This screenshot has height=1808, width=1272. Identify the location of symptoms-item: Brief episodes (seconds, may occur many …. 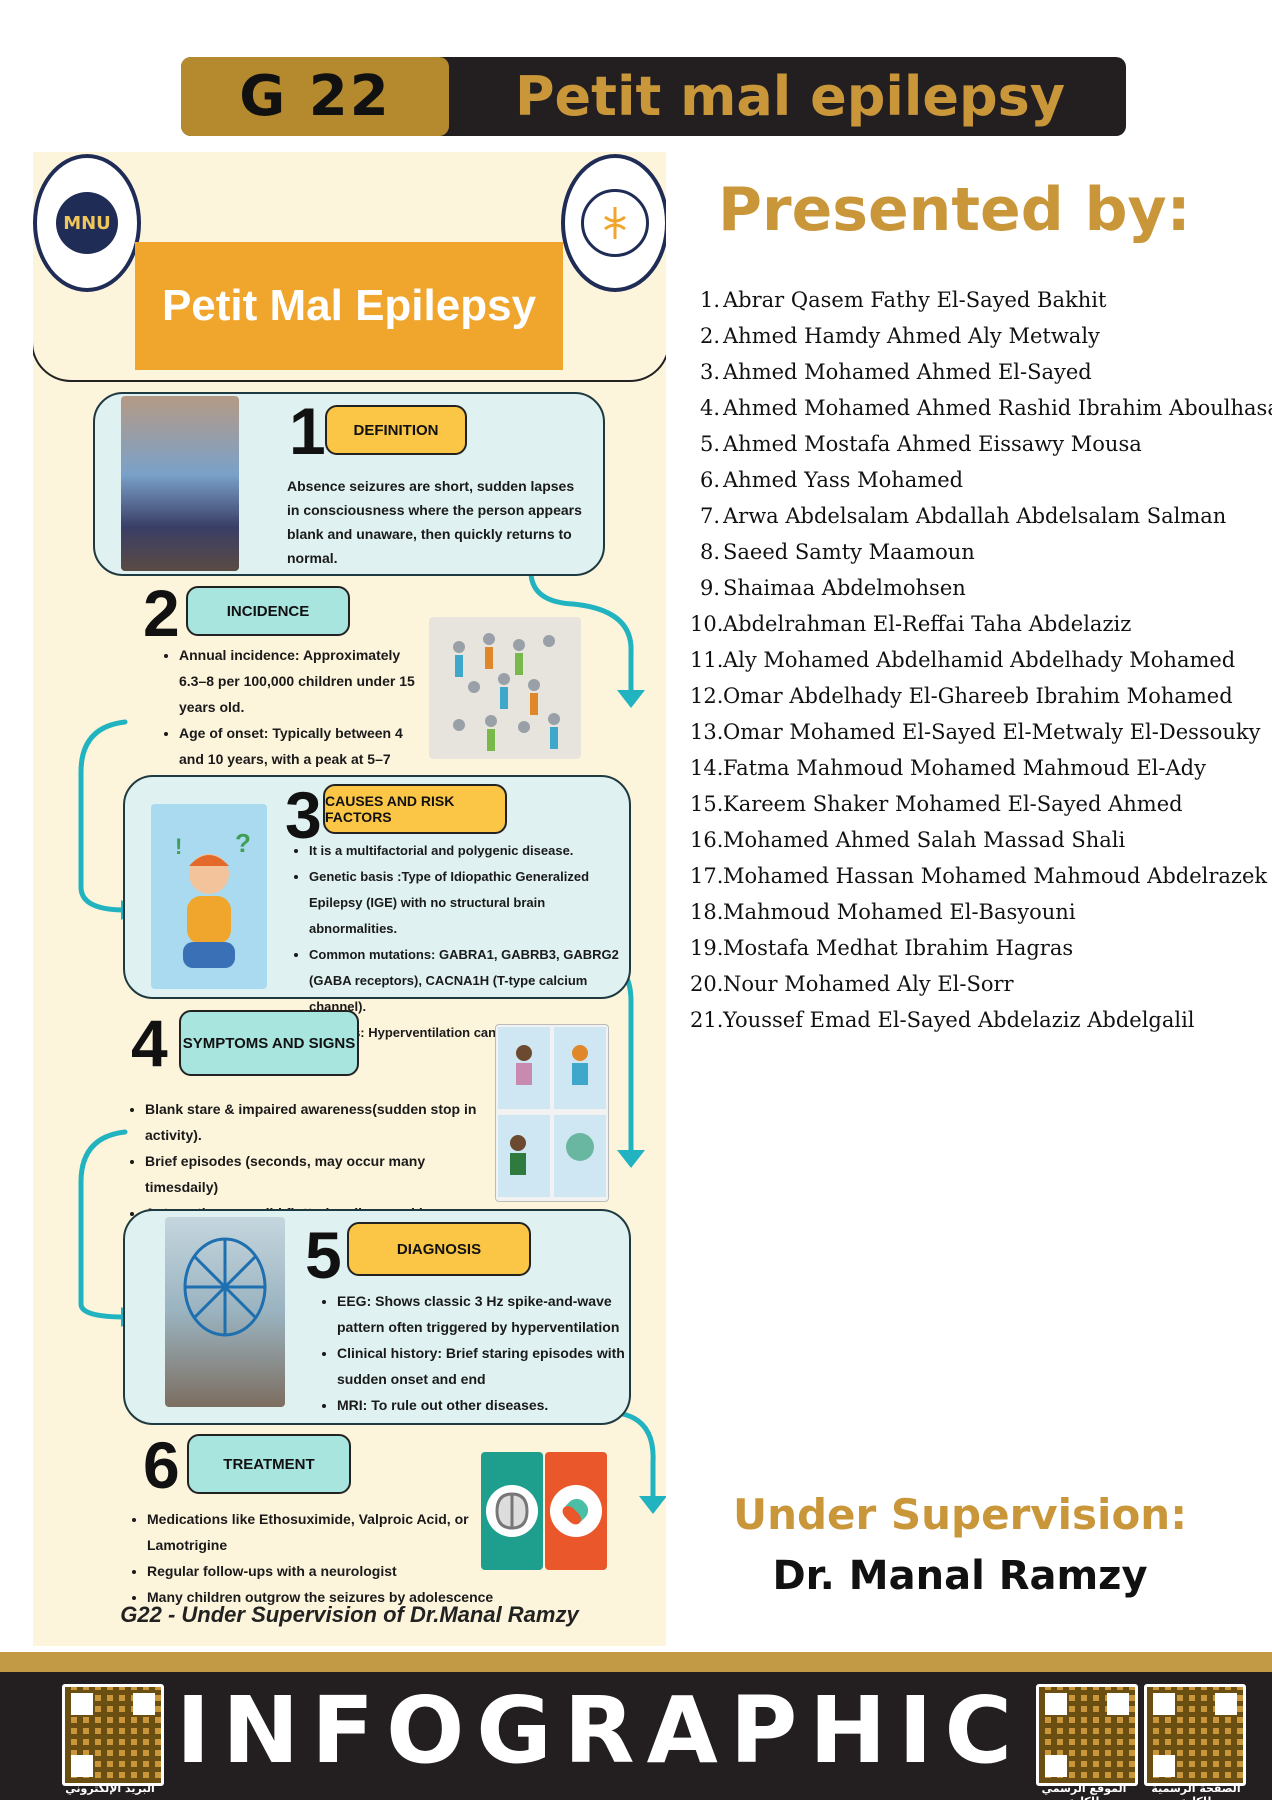
(323, 1174).